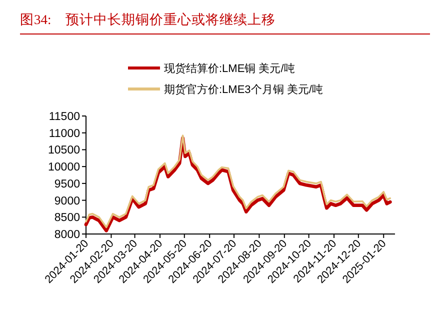 Image resolution: width=436 pixels, height=335 pixels. I want to click on chart-title: 图34: 预计中长期铜价重心或将继续上移, so click(148, 19).